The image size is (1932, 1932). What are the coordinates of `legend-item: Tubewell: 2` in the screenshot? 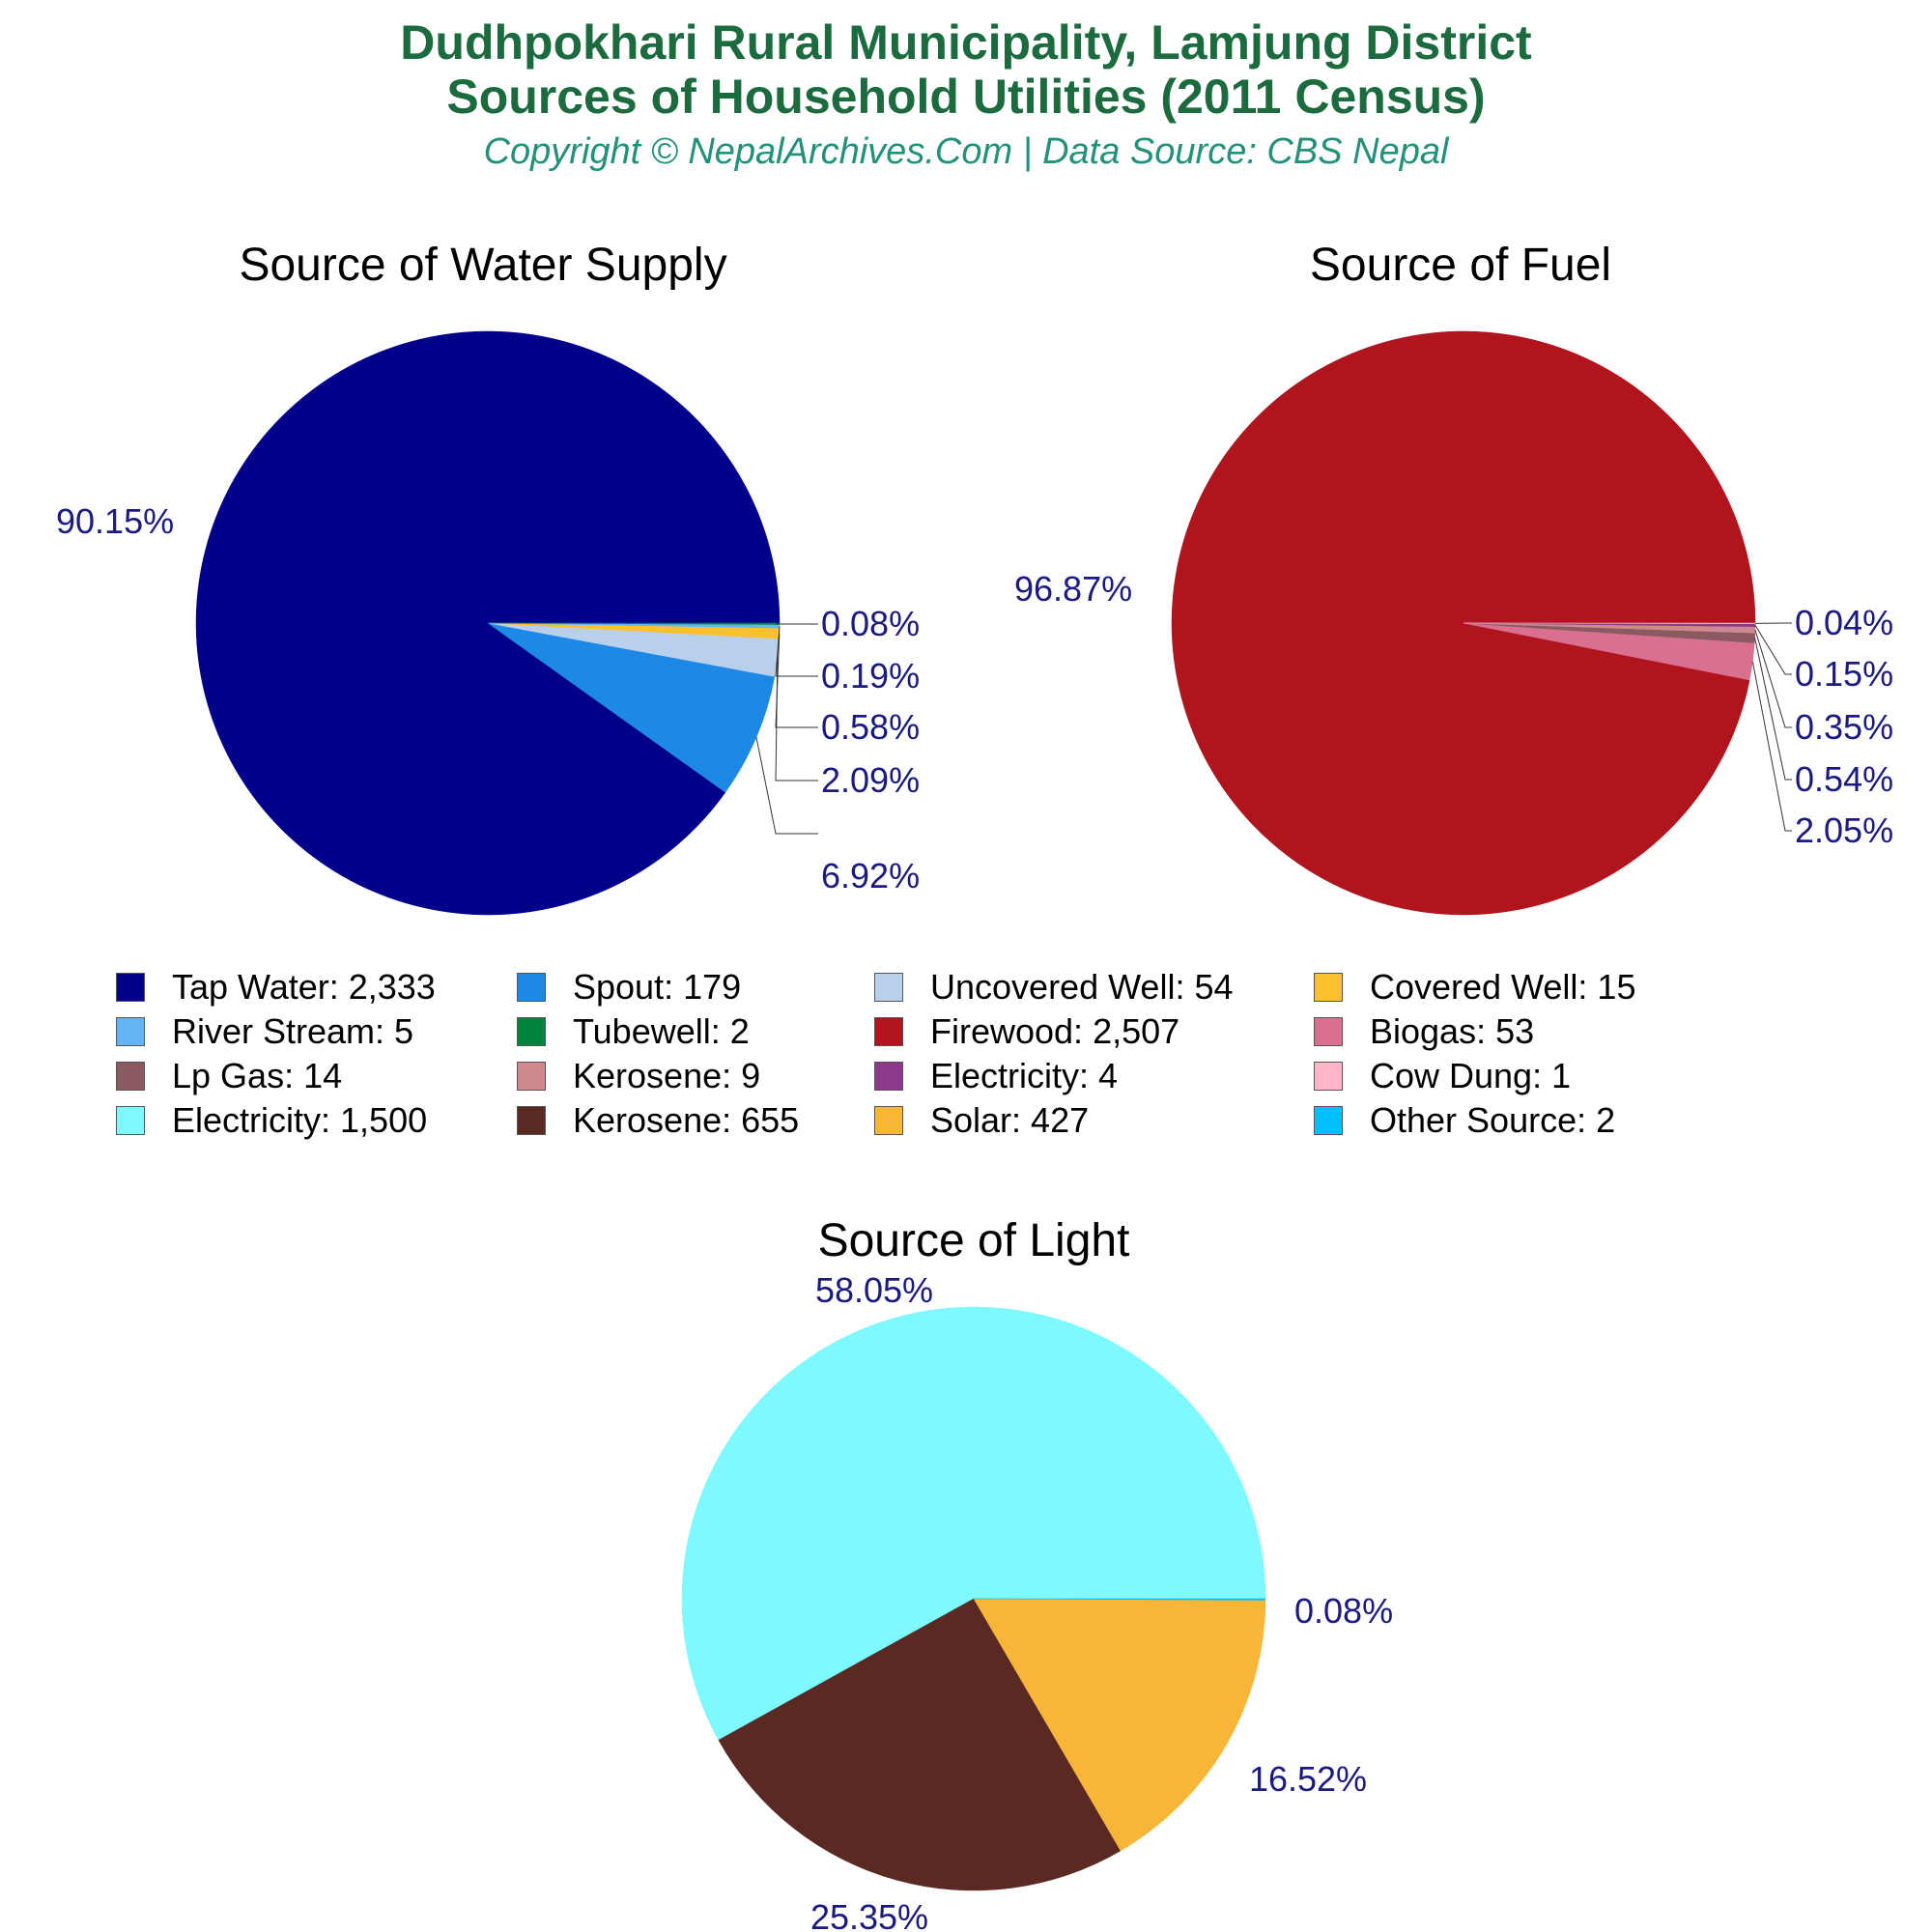 It's located at (633, 1031).